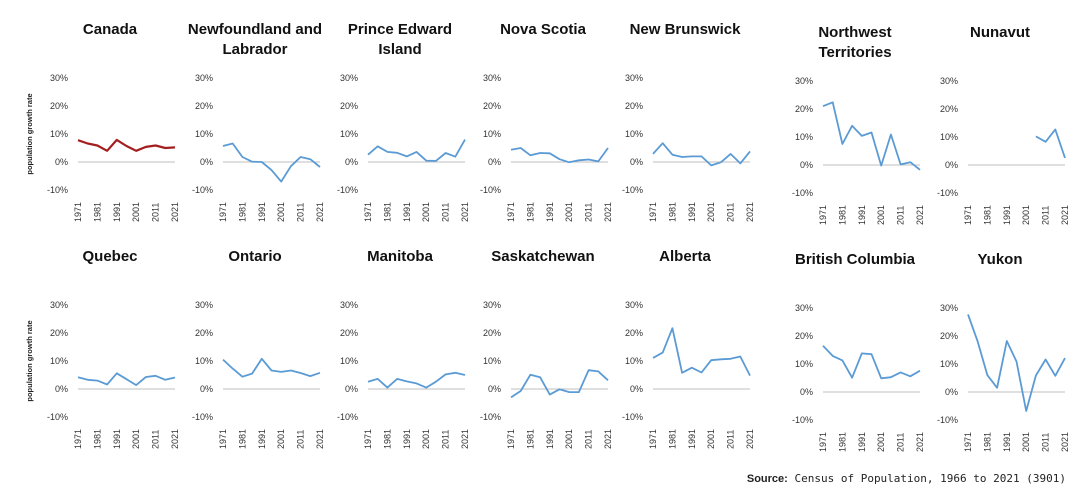  I want to click on panel-title: Yukon, so click(1000, 259).